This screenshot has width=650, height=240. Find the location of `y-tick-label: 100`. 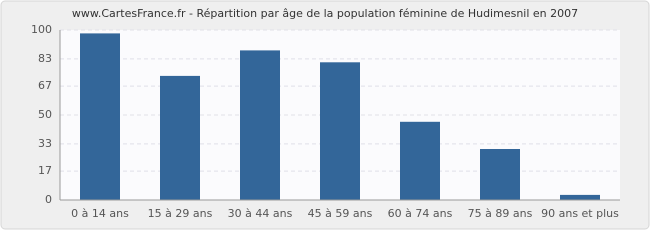

y-tick-label: 100 is located at coordinates (41, 29).